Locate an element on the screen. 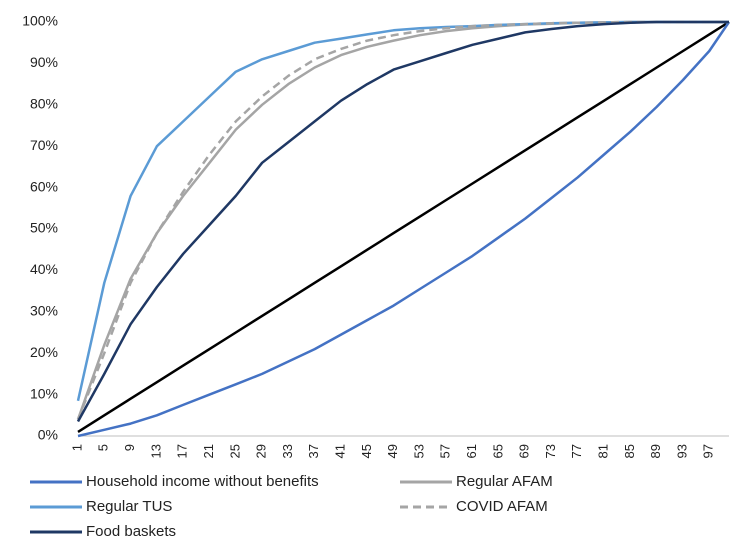 The width and height of the screenshot is (731, 546). x-tick-label: 29 is located at coordinates (261, 451).